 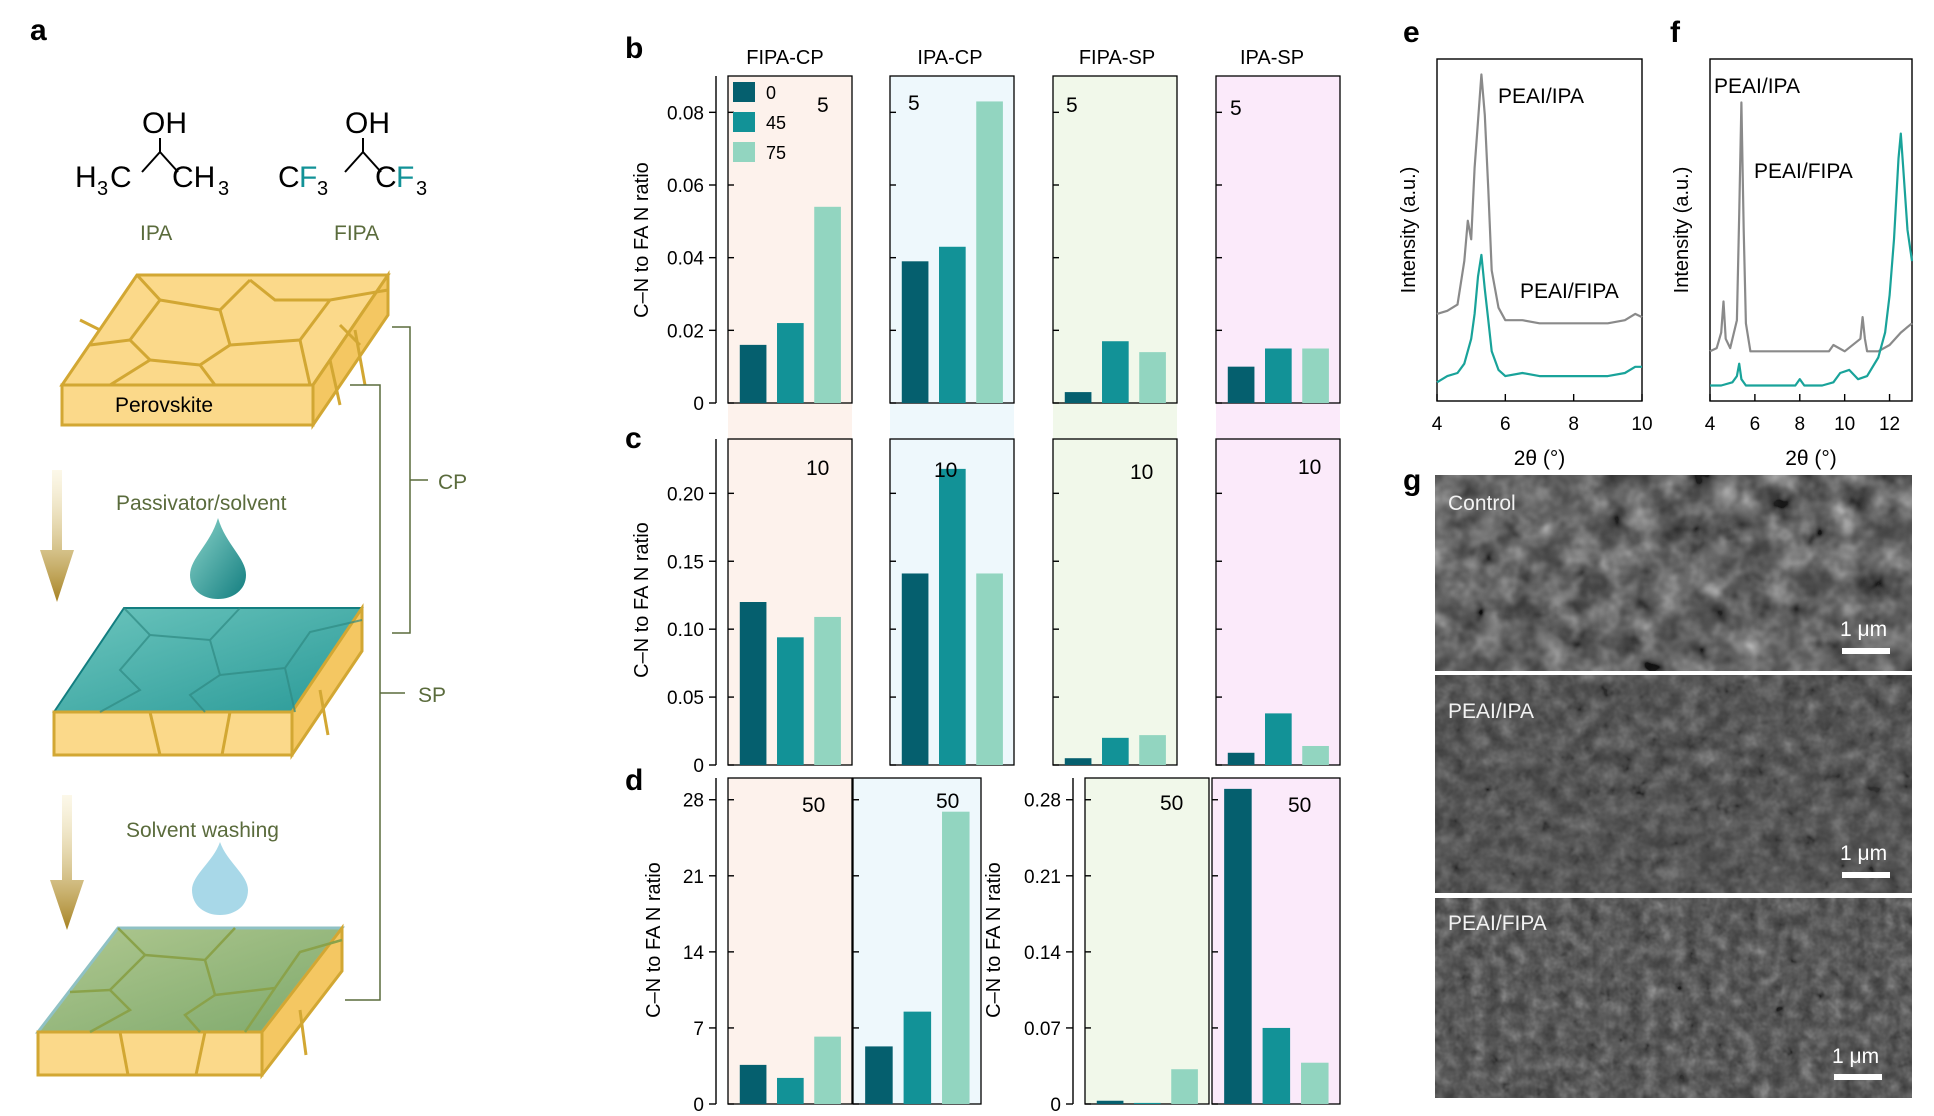 I want to click on ipa-oh-text: OH, so click(x=164, y=123).